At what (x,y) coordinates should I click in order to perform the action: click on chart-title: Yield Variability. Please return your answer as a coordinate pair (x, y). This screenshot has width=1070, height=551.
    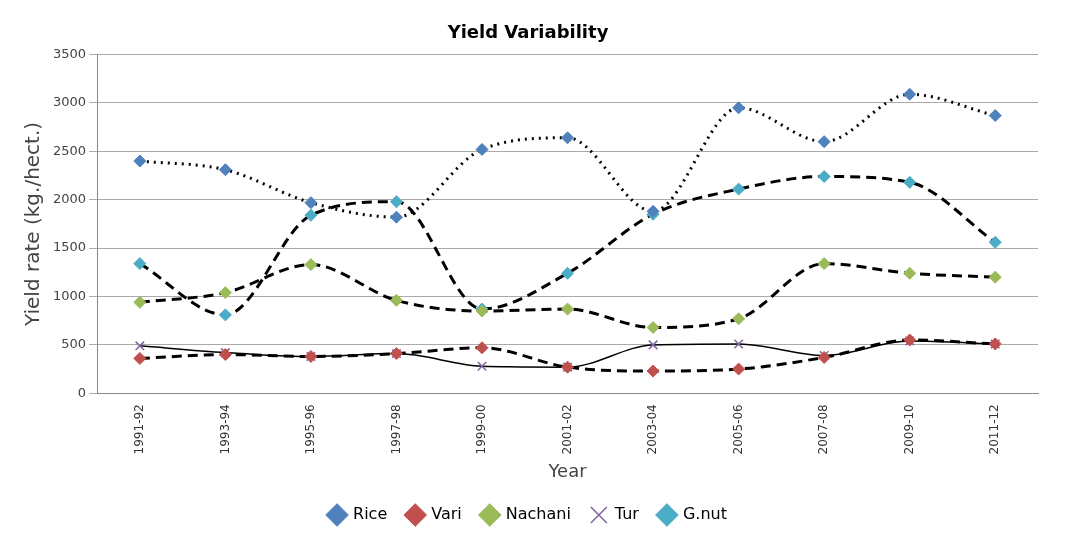
    Looking at the image, I should click on (527, 32).